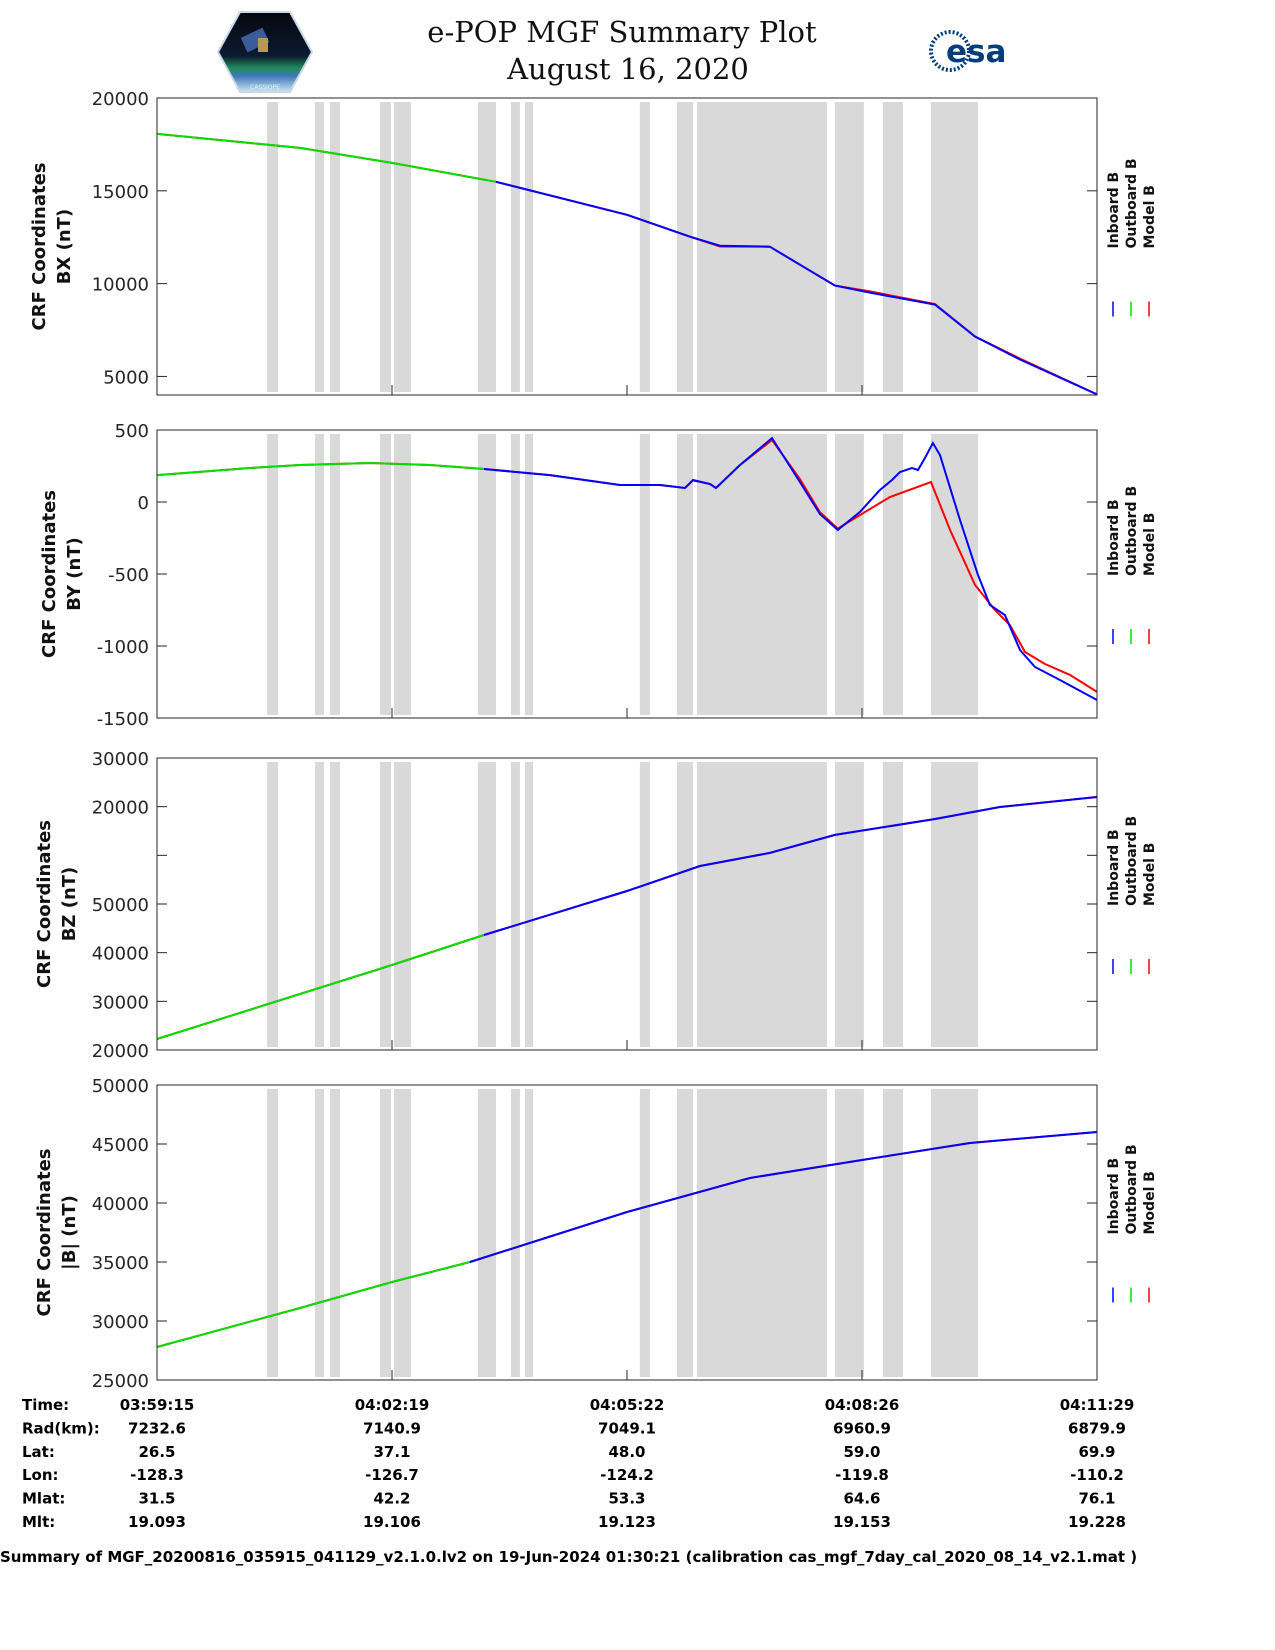 The image size is (1275, 1650). What do you see at coordinates (862, 1405) in the screenshot?
I see `ephemeris-value: 04:08:26` at bounding box center [862, 1405].